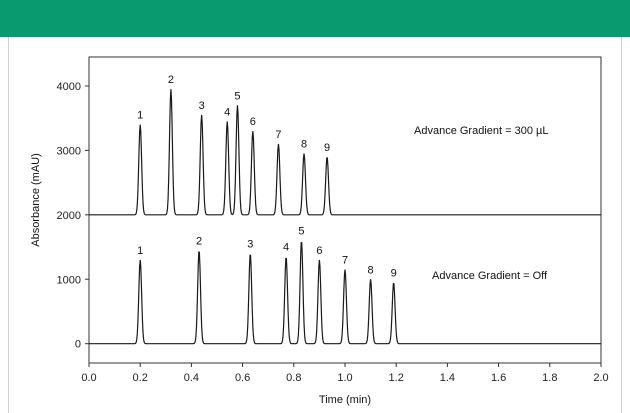  Describe the element at coordinates (293, 378) in the screenshot. I see `x-tick-label: 0.8` at that location.